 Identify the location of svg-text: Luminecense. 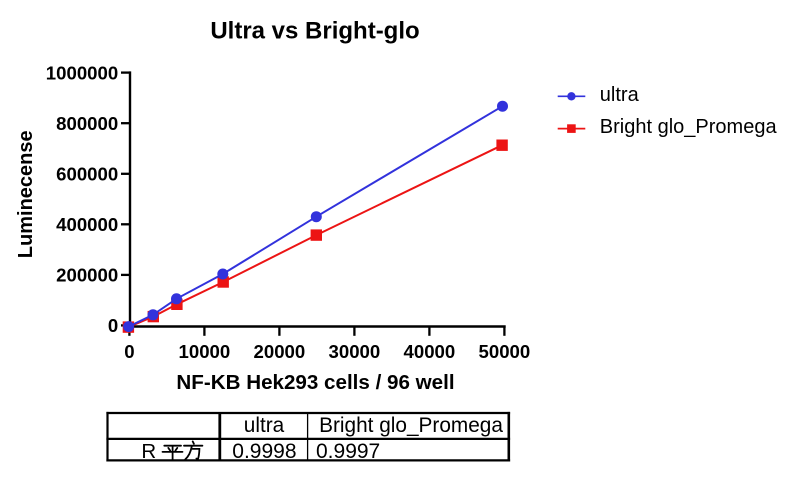
(26, 194).